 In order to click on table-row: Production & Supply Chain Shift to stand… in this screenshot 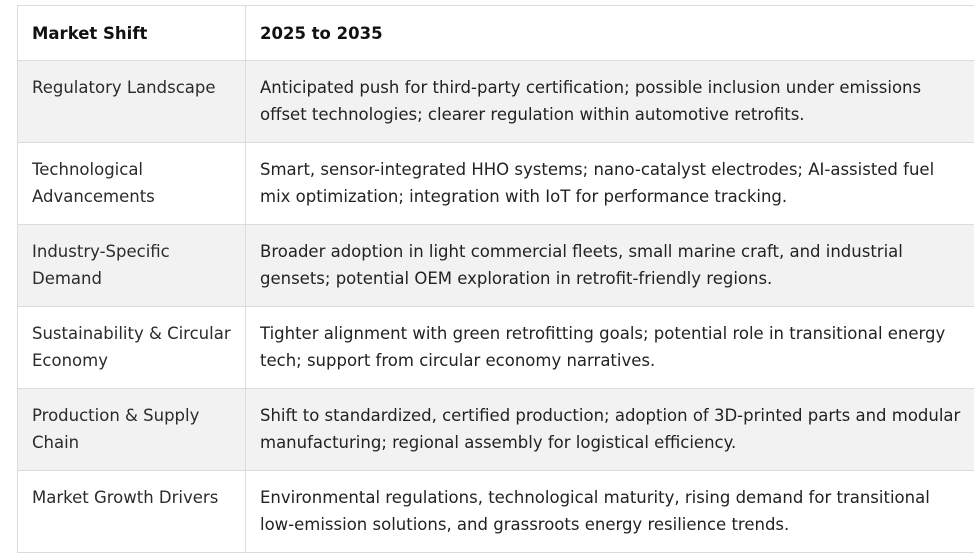, I will do `click(496, 430)`.